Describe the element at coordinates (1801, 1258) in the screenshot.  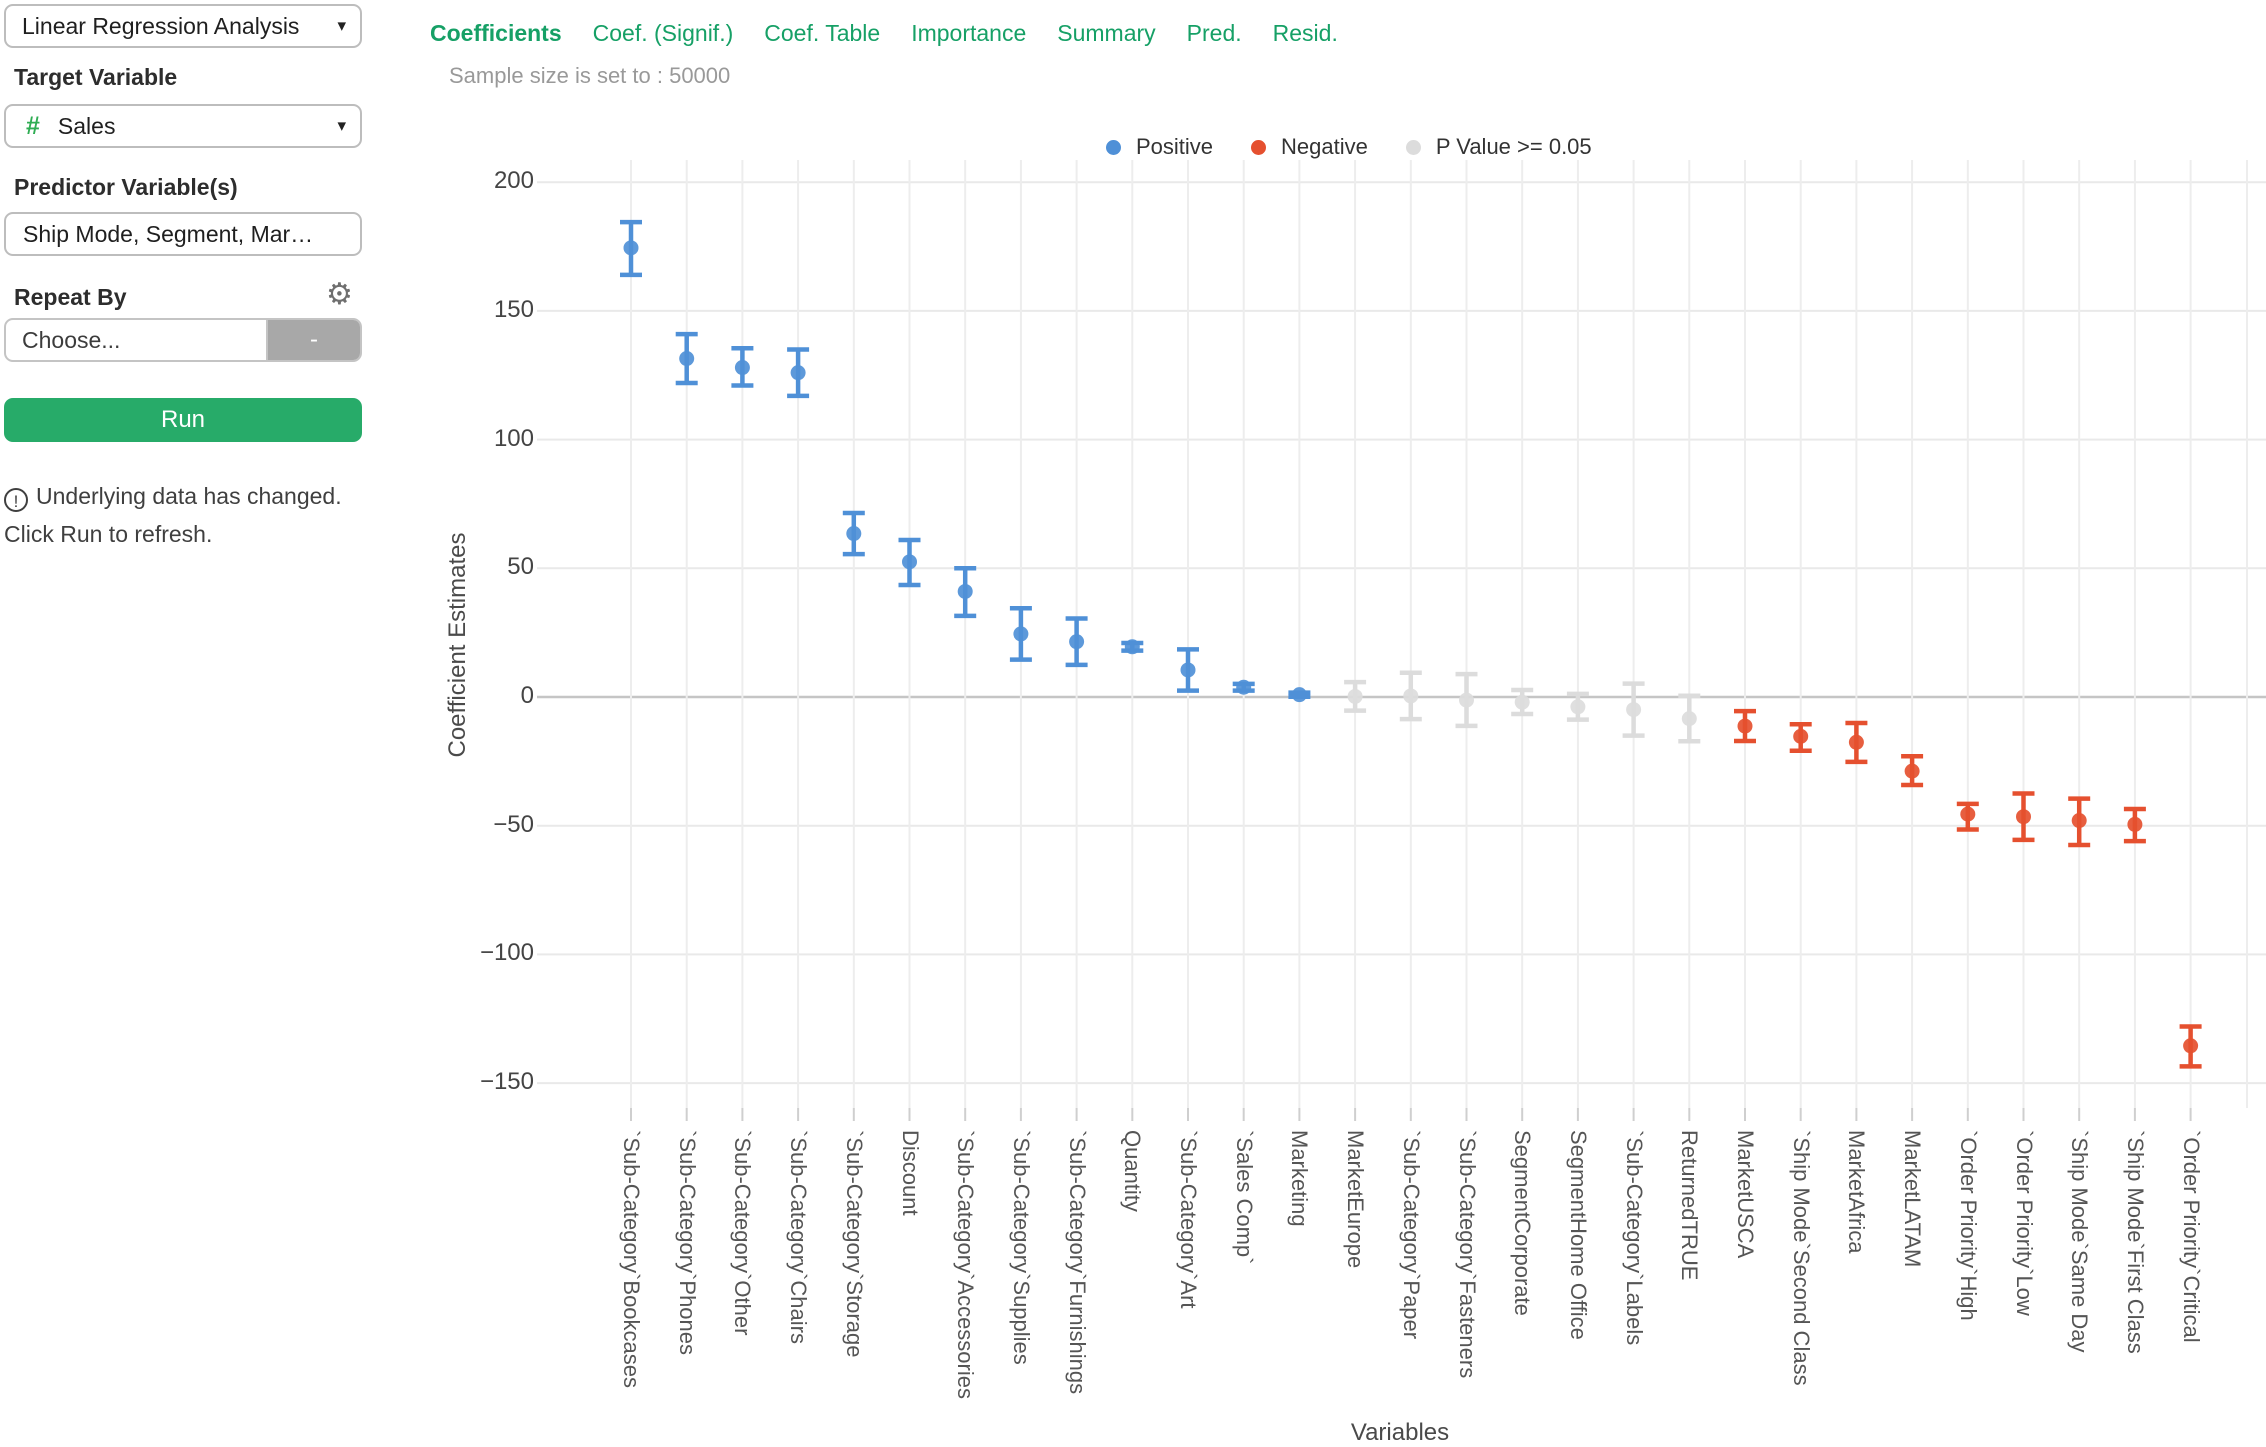
I see `x-tick-label: `Ship Mode`Second Class` at that location.